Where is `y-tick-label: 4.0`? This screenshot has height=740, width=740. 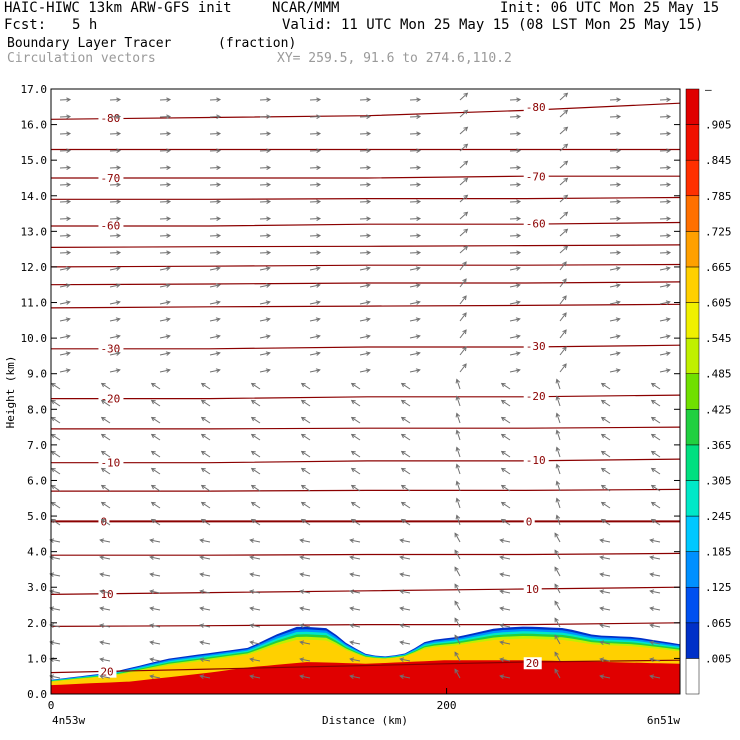 y-tick-label: 4.0 is located at coordinates (37, 552).